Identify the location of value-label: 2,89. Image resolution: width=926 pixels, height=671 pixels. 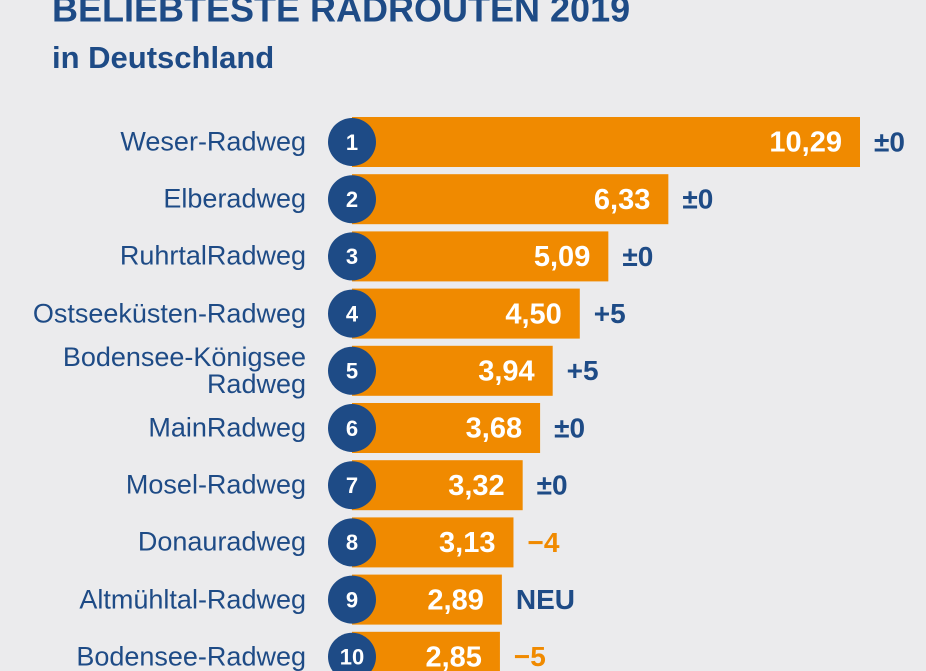
(455, 600).